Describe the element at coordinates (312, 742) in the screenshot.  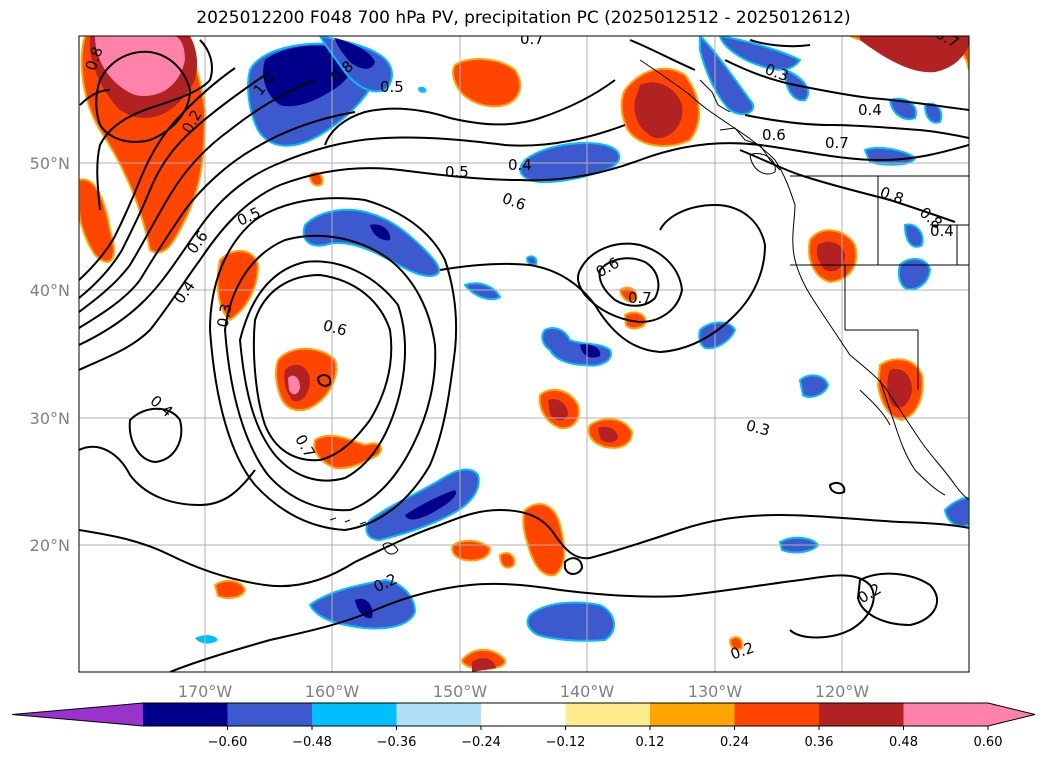
I see `colorbar-tick-label: −0.48` at that location.